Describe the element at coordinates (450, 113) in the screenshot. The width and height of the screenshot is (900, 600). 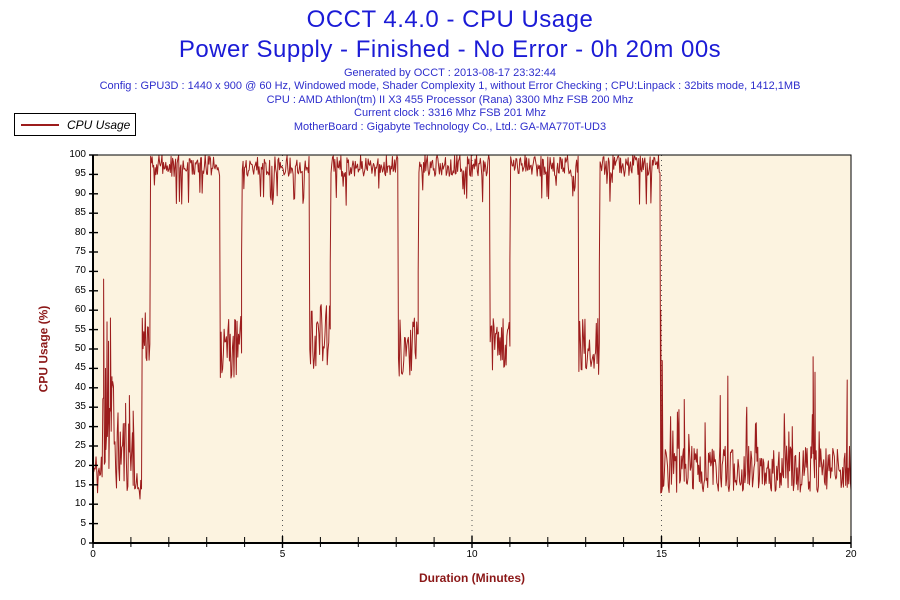
I see `info-line: Current clock : 3316 Mhz FSB 201 Mhz` at that location.